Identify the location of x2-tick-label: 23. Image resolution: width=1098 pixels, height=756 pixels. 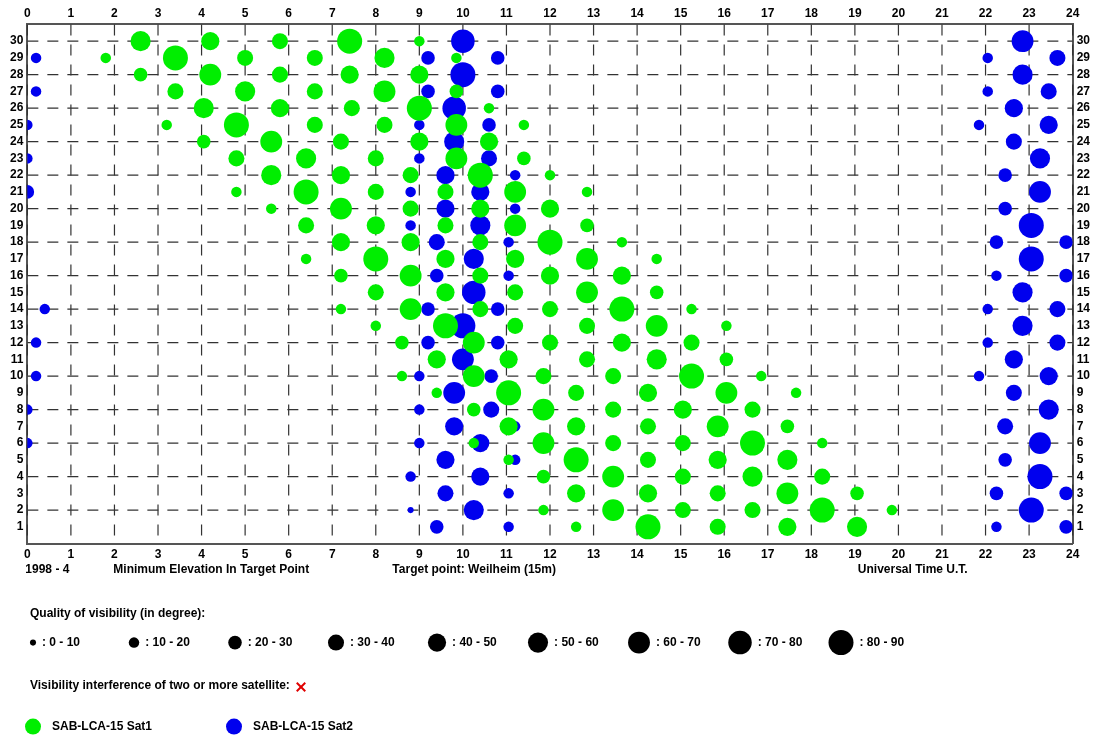
(1029, 12).